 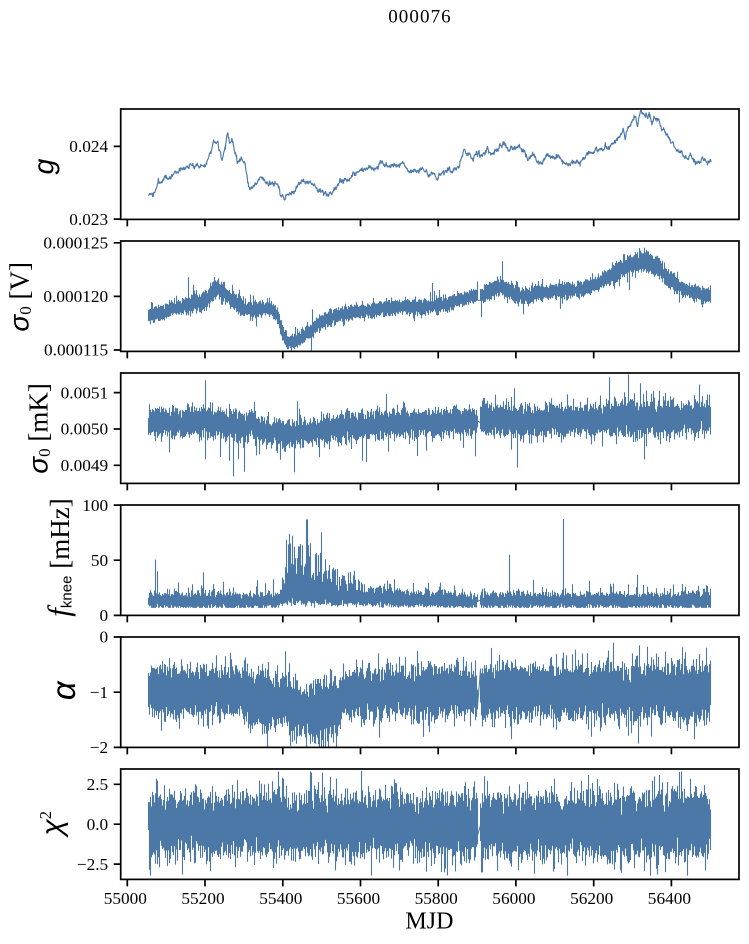 I want to click on svg-text: MJD, so click(x=429, y=922).